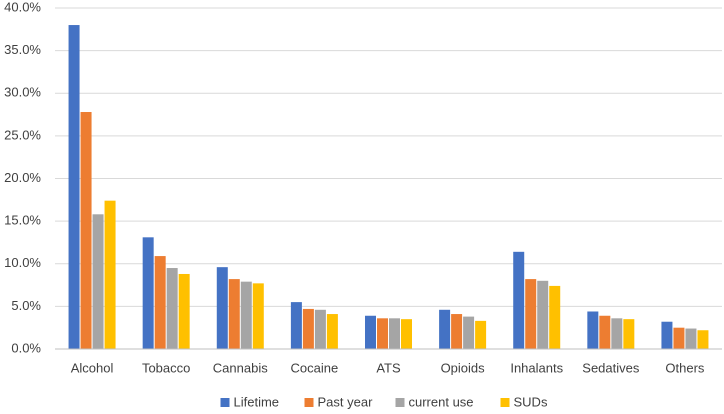 The width and height of the screenshot is (724, 414). Describe the element at coordinates (257, 401) in the screenshot. I see `legend-label: Lifetime` at that location.